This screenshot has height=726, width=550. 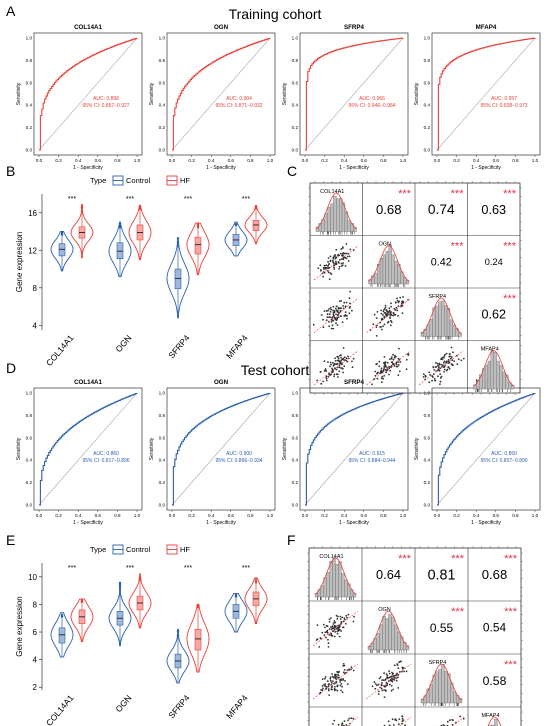 What do you see at coordinates (29, 150) in the screenshot?
I see `y-tick-label: 0.0` at bounding box center [29, 150].